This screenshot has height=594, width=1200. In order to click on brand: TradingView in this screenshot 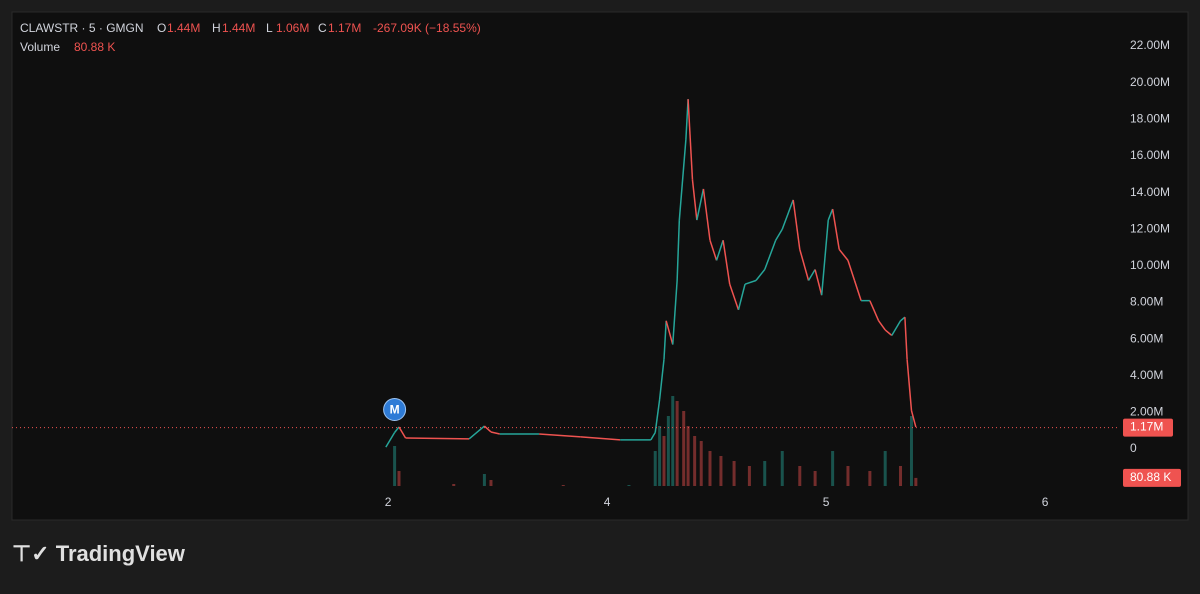, I will do `click(121, 553)`.